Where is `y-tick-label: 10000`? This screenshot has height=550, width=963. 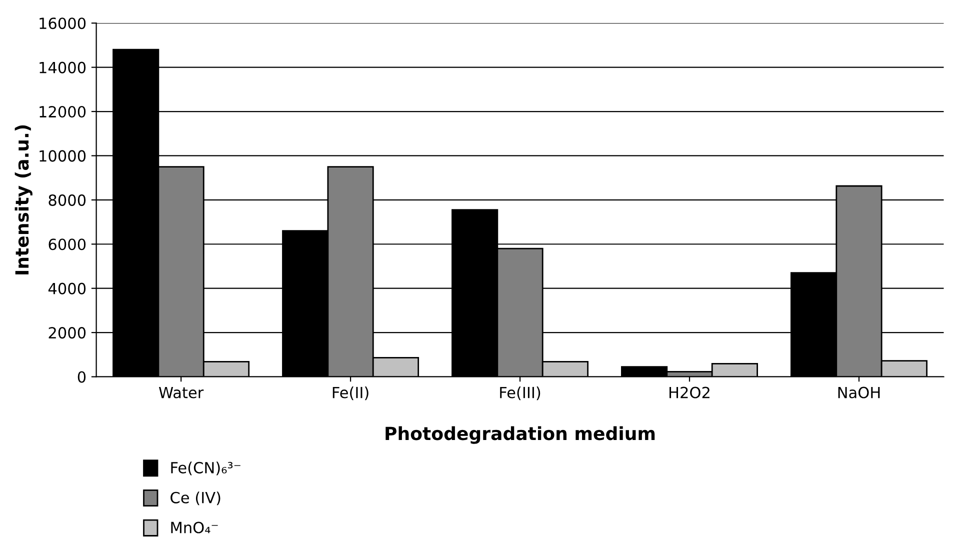 y-tick-label: 10000 is located at coordinates (63, 156).